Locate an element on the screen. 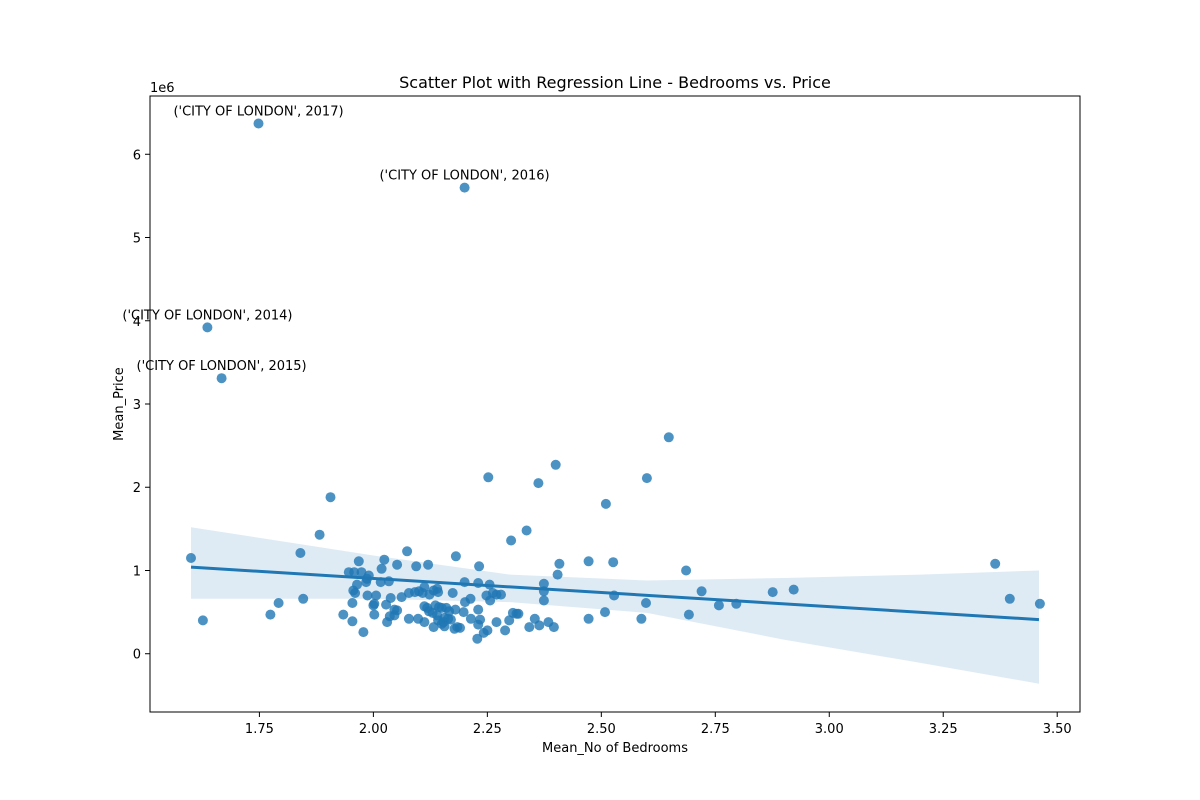 This screenshot has height=800, width=1200. confidence-band is located at coordinates (615, 605).